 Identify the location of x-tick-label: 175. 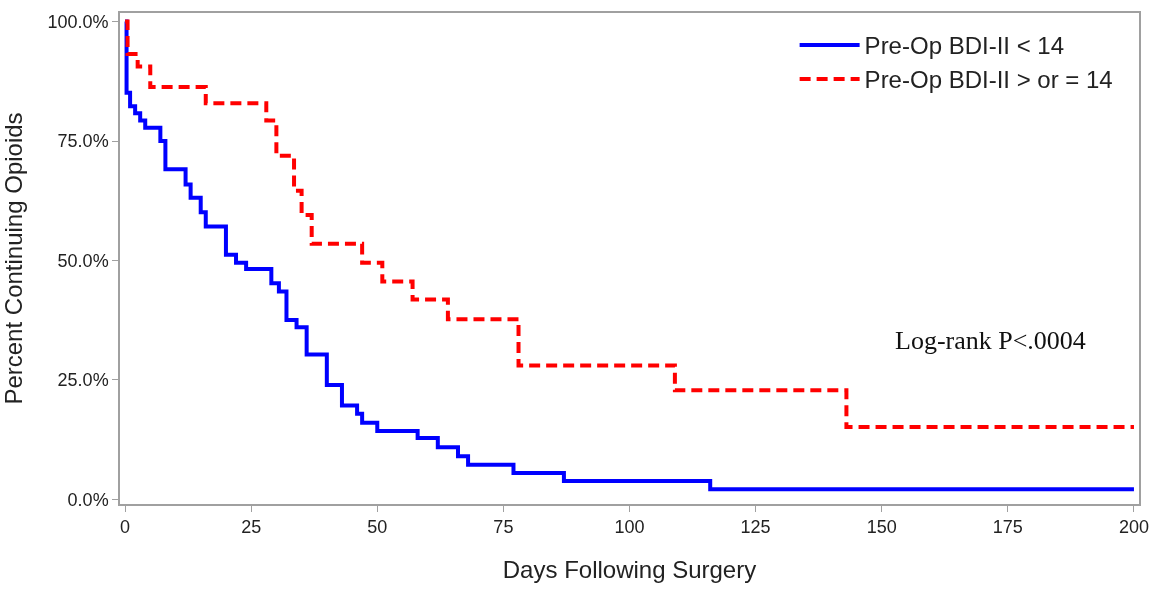
(1007, 527).